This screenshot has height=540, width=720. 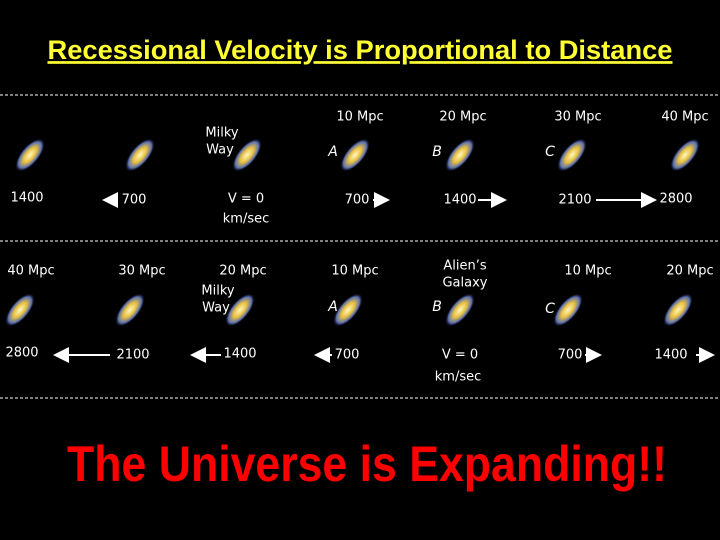 What do you see at coordinates (367, 464) in the screenshot?
I see `conclusion: The Universe is Expanding!!` at bounding box center [367, 464].